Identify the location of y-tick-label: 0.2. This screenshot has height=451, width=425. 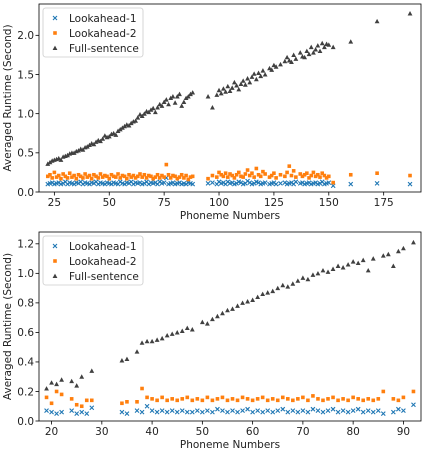
(25, 392).